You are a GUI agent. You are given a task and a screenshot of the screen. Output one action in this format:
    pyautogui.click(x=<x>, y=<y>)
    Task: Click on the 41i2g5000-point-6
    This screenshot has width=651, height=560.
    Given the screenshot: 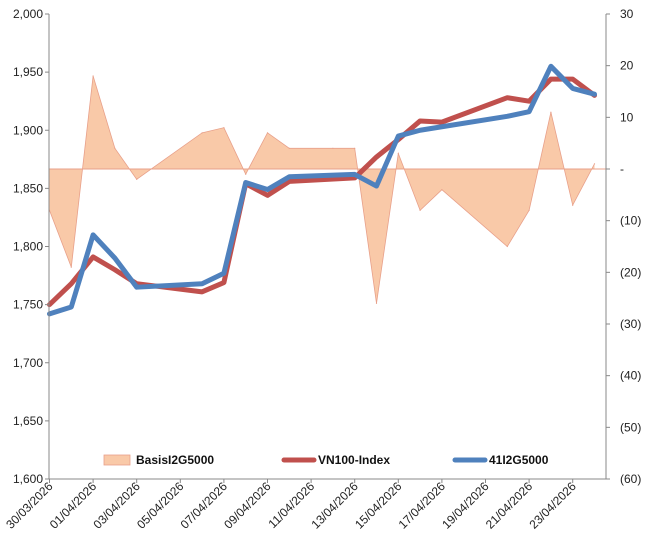 What is the action you would take?
    pyautogui.click(x=224, y=273)
    